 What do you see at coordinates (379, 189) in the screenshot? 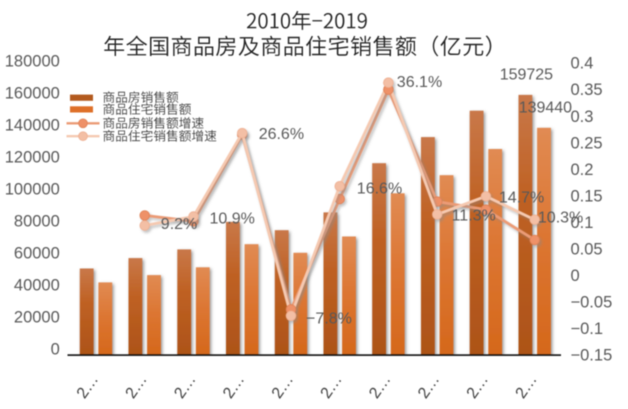
I see `svg-text: 16.6%` at bounding box center [379, 189].